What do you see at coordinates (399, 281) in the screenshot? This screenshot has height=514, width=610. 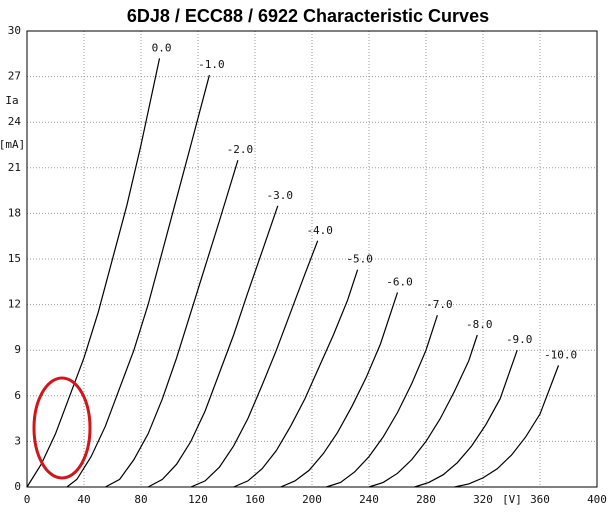 I see `curve-label: -6.0` at bounding box center [399, 281].